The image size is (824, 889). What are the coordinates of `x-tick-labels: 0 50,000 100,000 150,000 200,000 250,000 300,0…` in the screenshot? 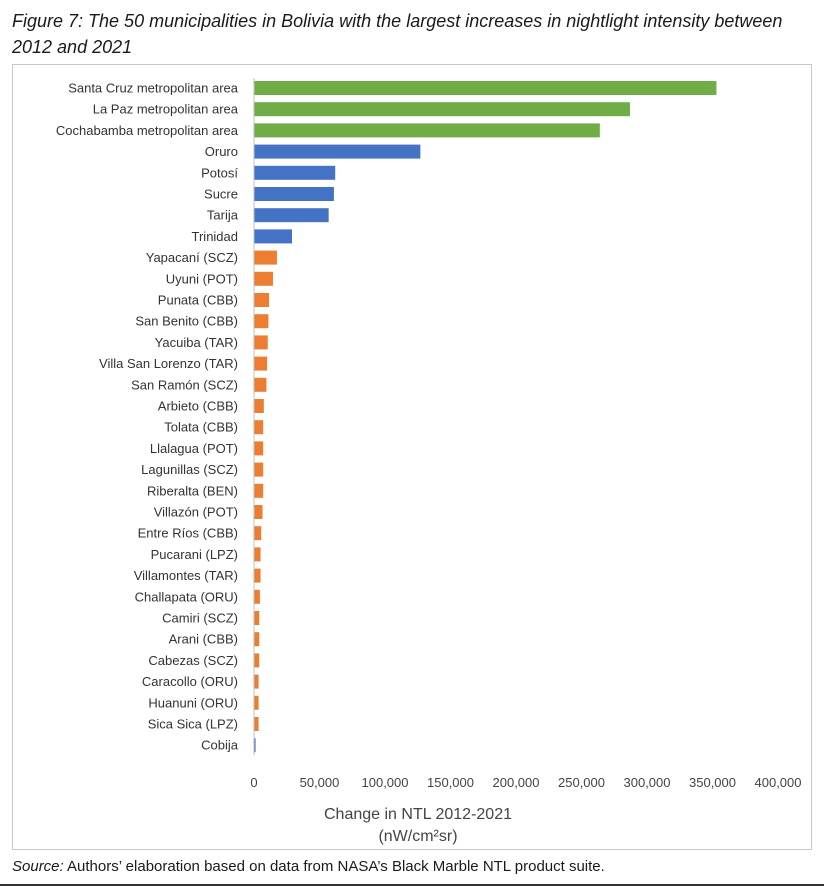 It's located at (525, 782).